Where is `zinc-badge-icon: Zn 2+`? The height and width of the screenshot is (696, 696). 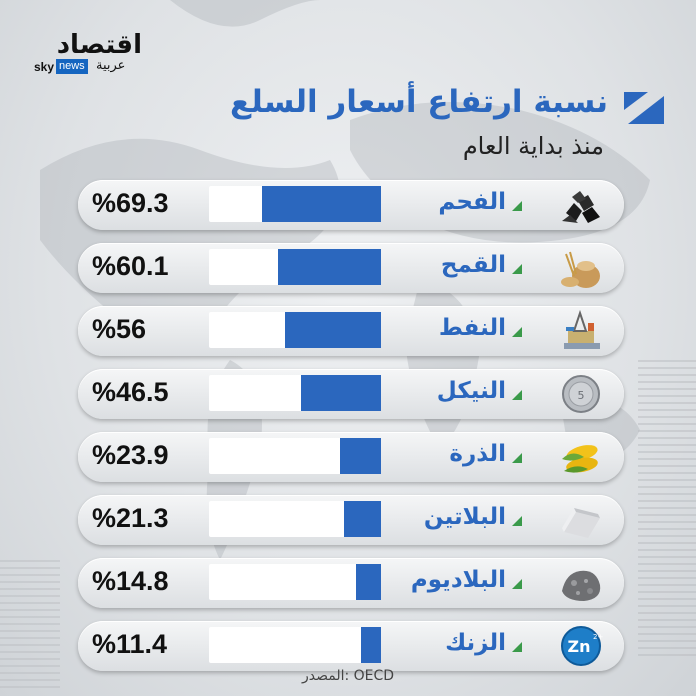 zinc-badge-icon: Zn 2+ is located at coordinates (581, 646).